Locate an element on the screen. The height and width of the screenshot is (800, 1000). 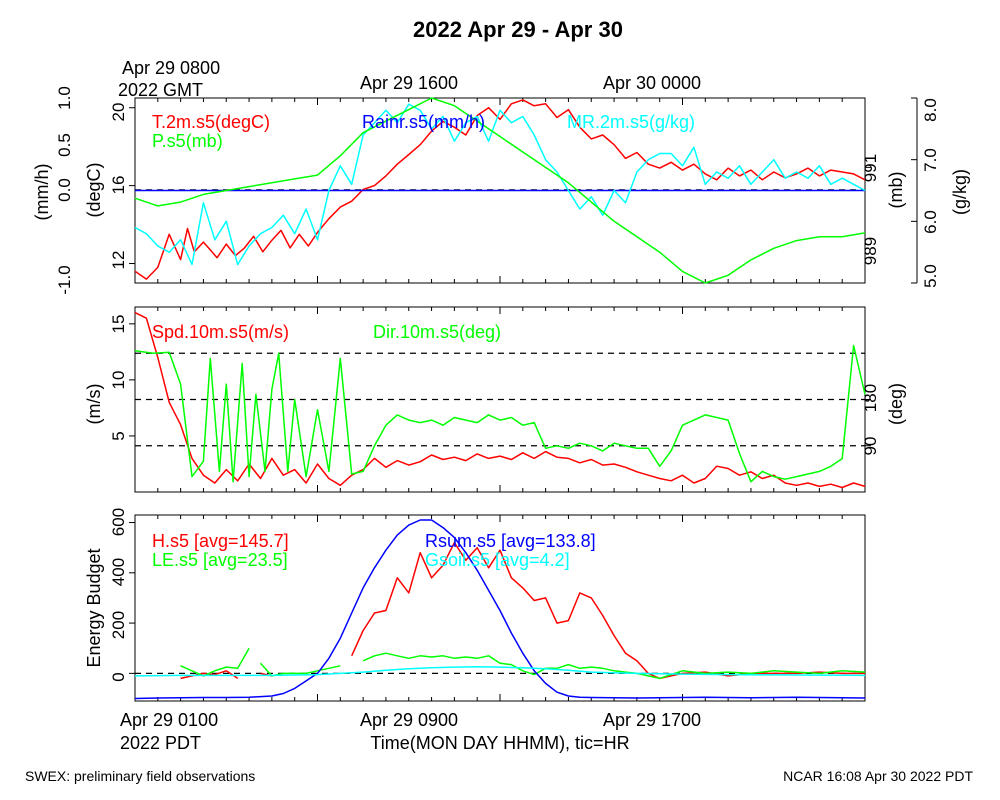
legend-mixing-ratio: MR.2m.s5(g/kg) is located at coordinates (631, 122).